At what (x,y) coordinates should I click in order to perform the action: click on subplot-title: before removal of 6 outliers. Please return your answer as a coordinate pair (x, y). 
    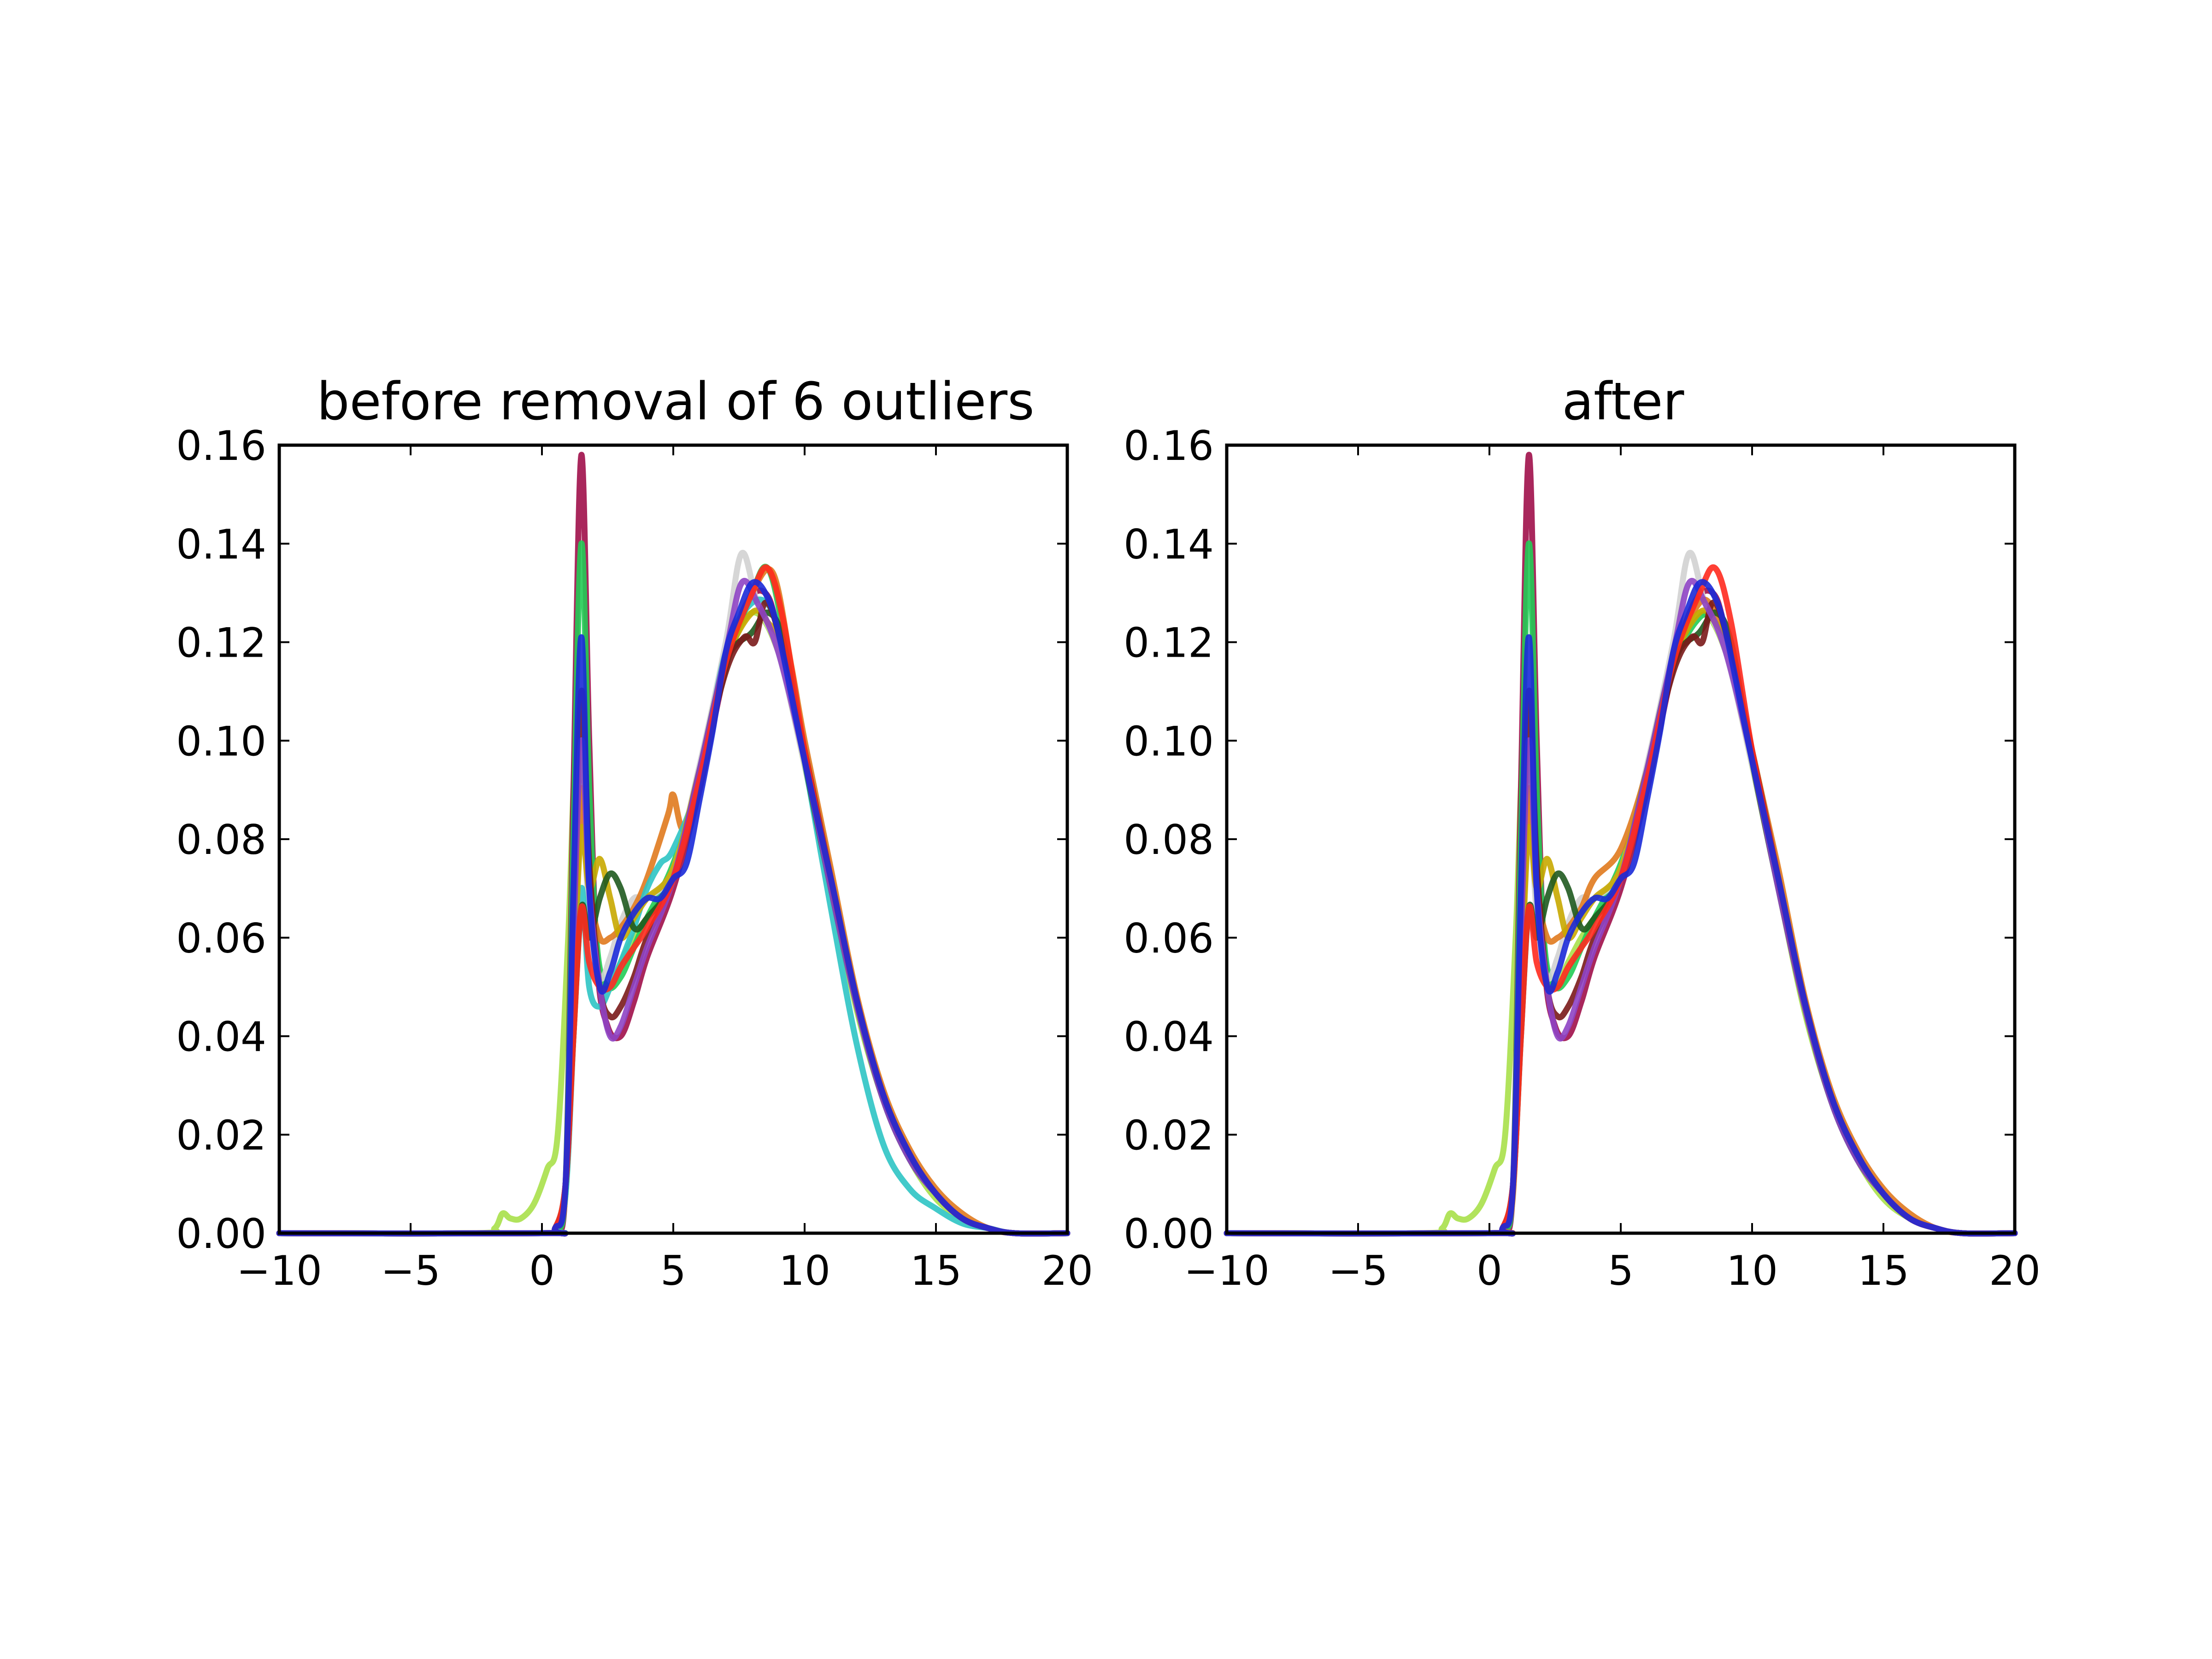
    Looking at the image, I should click on (675, 402).